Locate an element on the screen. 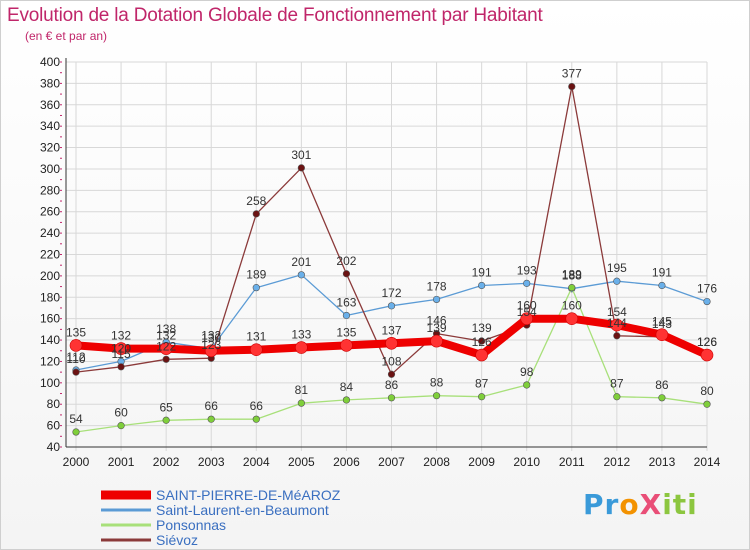 The height and width of the screenshot is (550, 750). data-label: 120 is located at coordinates (121, 348).